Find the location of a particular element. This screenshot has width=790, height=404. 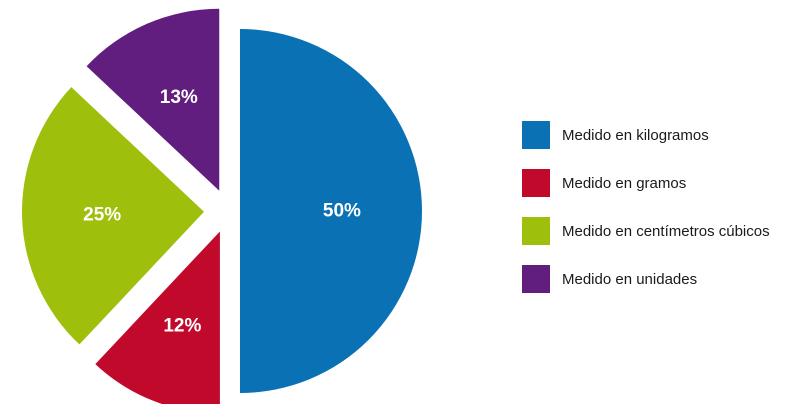

legend-item: Medido en kilogramos is located at coordinates (656, 135).